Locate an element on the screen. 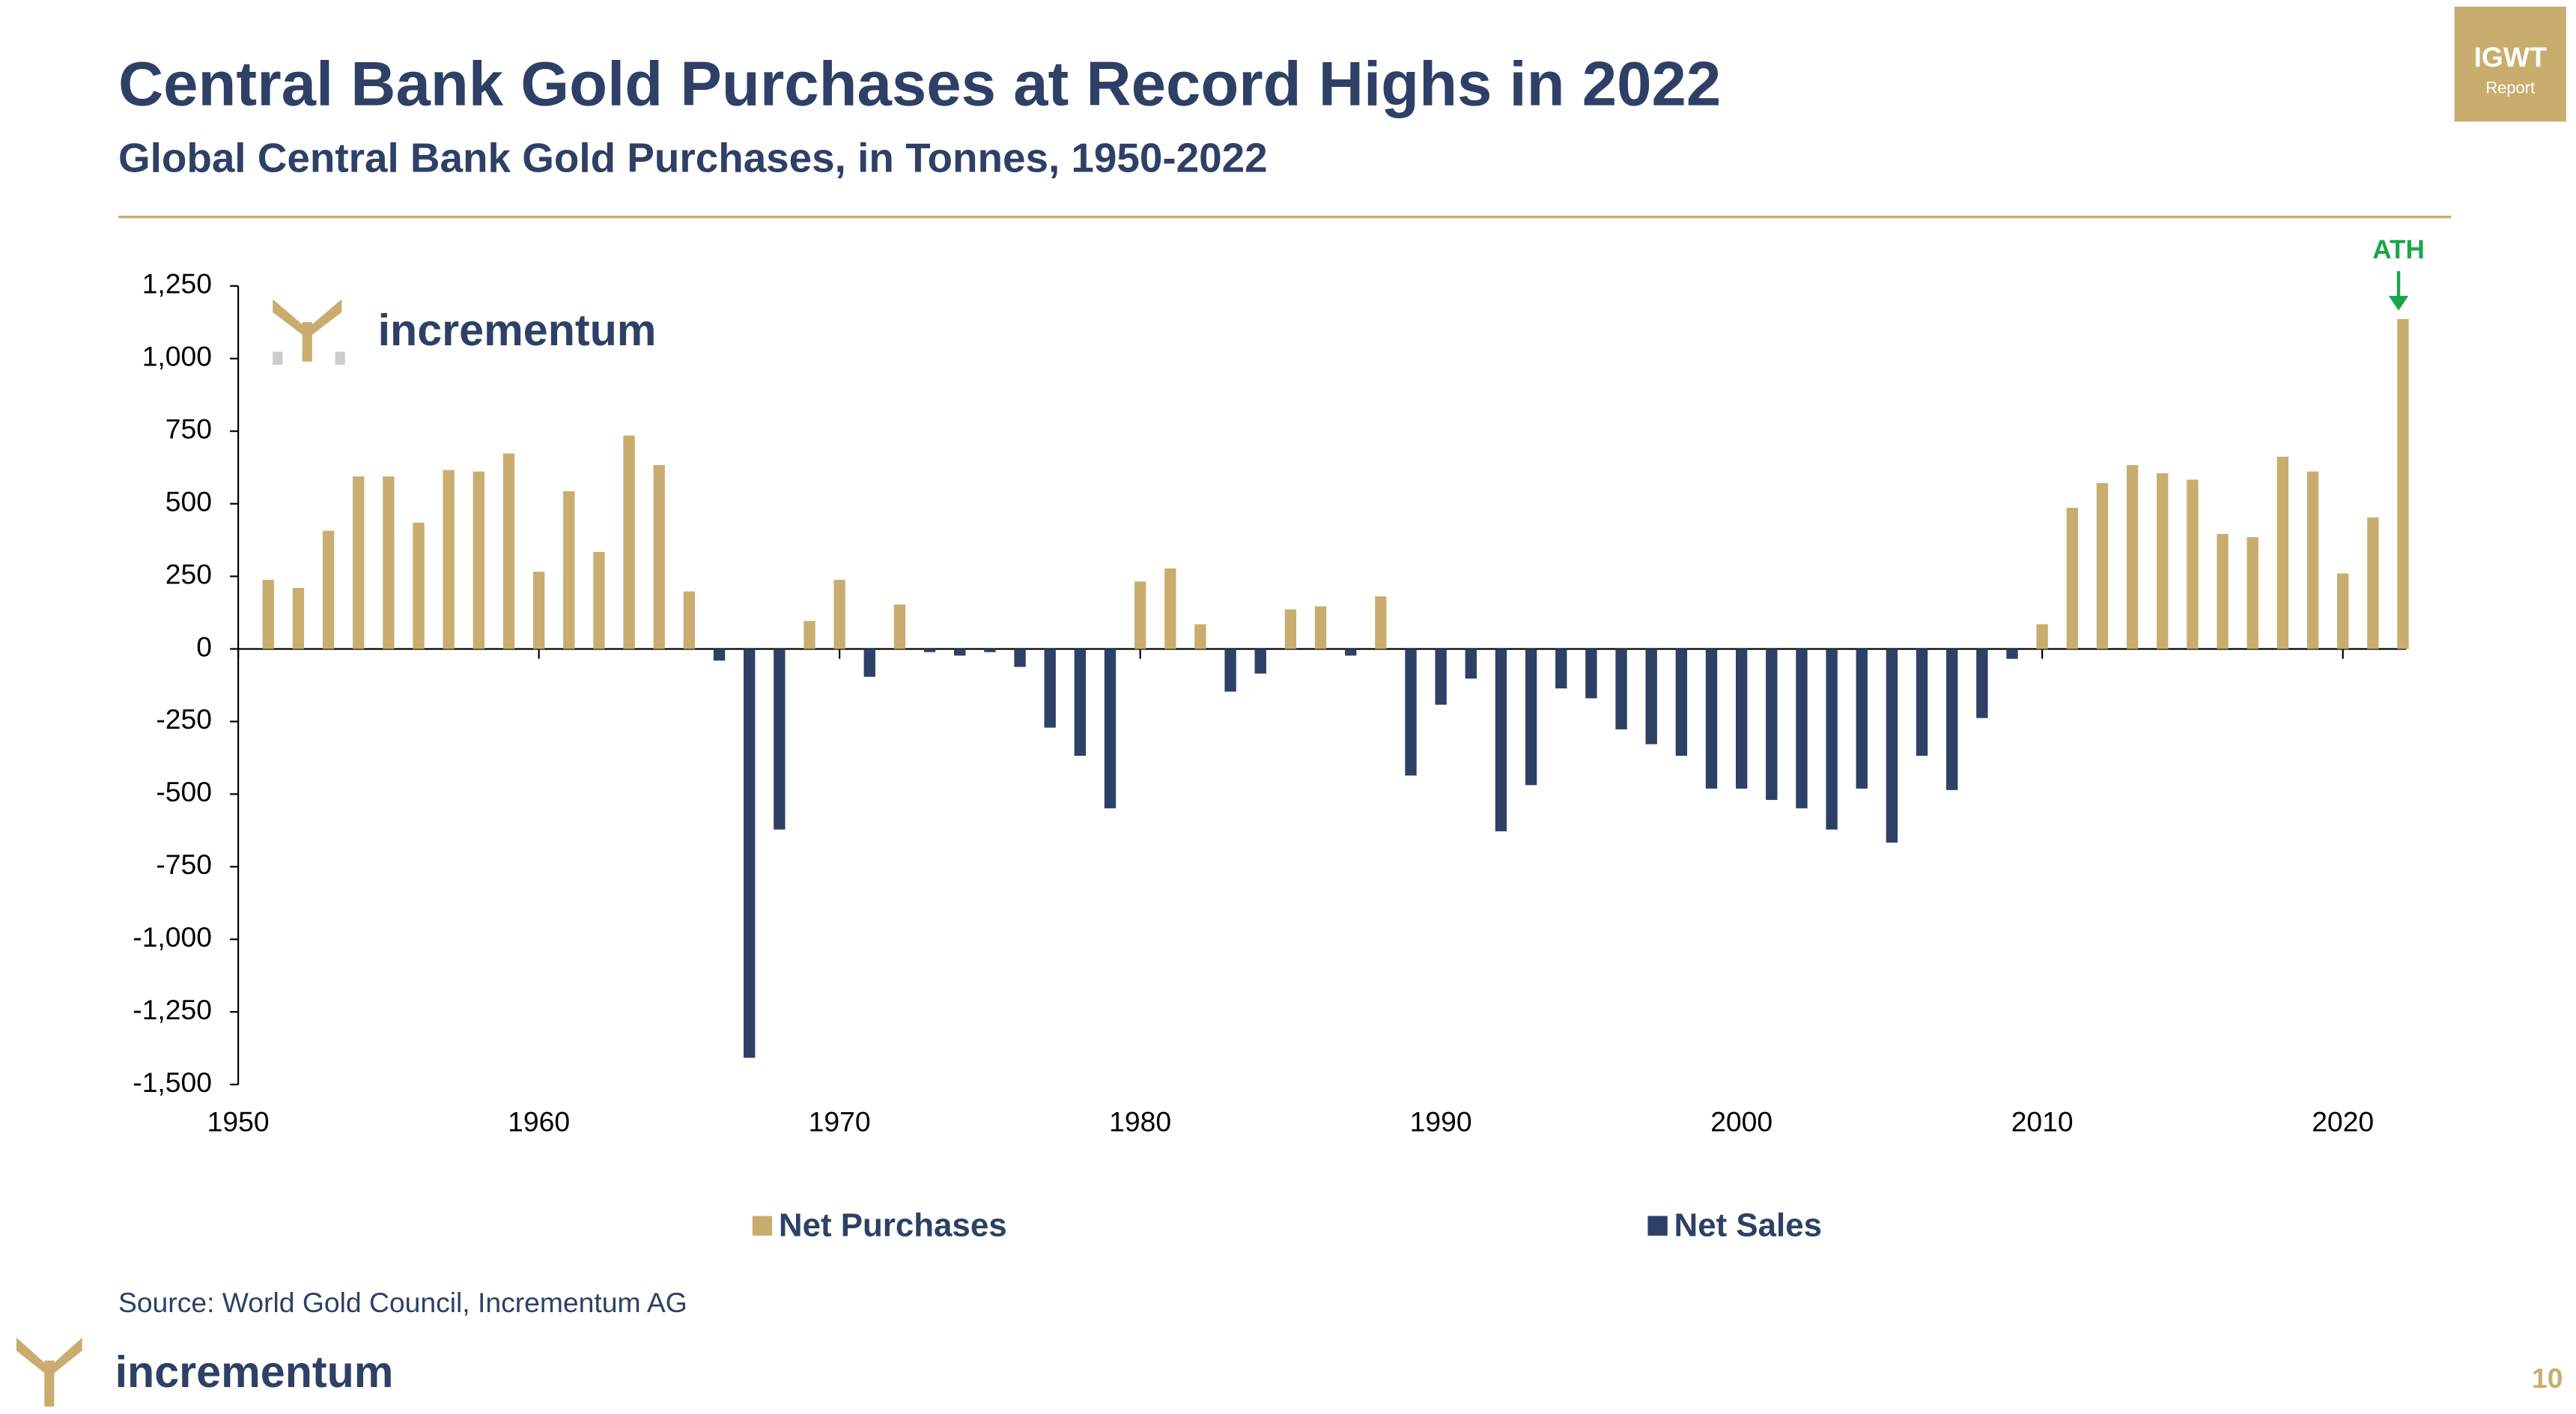  x-tick-label: 1980 is located at coordinates (1140, 1122).